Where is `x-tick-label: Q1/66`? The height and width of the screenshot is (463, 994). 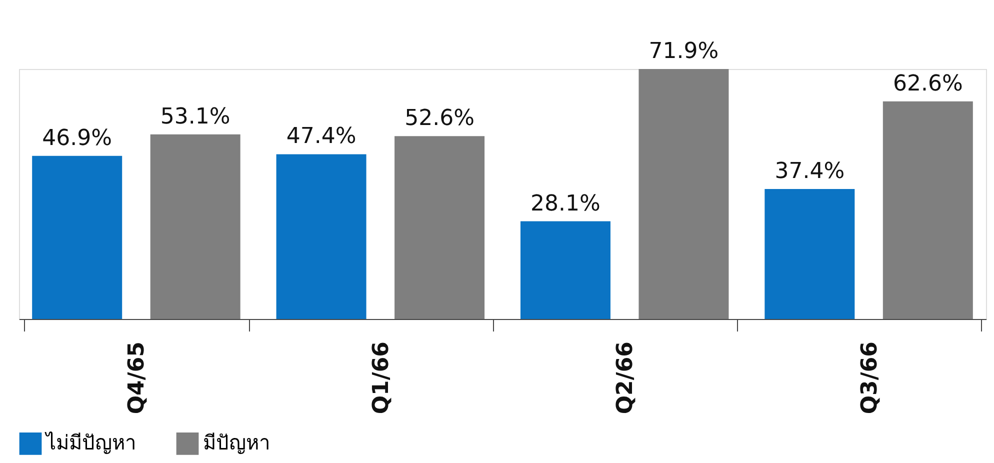
x-tick-label: Q1/66 is located at coordinates (381, 378).